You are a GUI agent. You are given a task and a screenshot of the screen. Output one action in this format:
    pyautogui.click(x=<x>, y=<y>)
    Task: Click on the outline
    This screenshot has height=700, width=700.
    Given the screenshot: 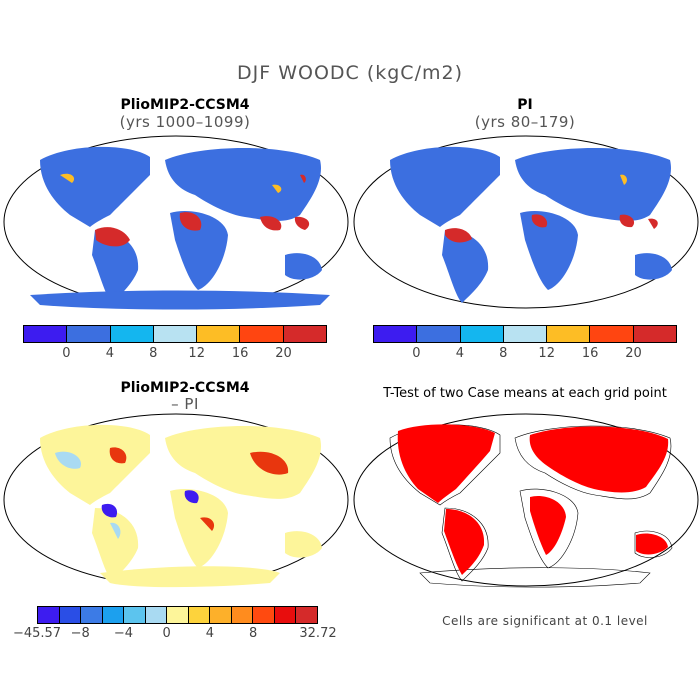 What is the action you would take?
    pyautogui.click(x=531, y=506)
    